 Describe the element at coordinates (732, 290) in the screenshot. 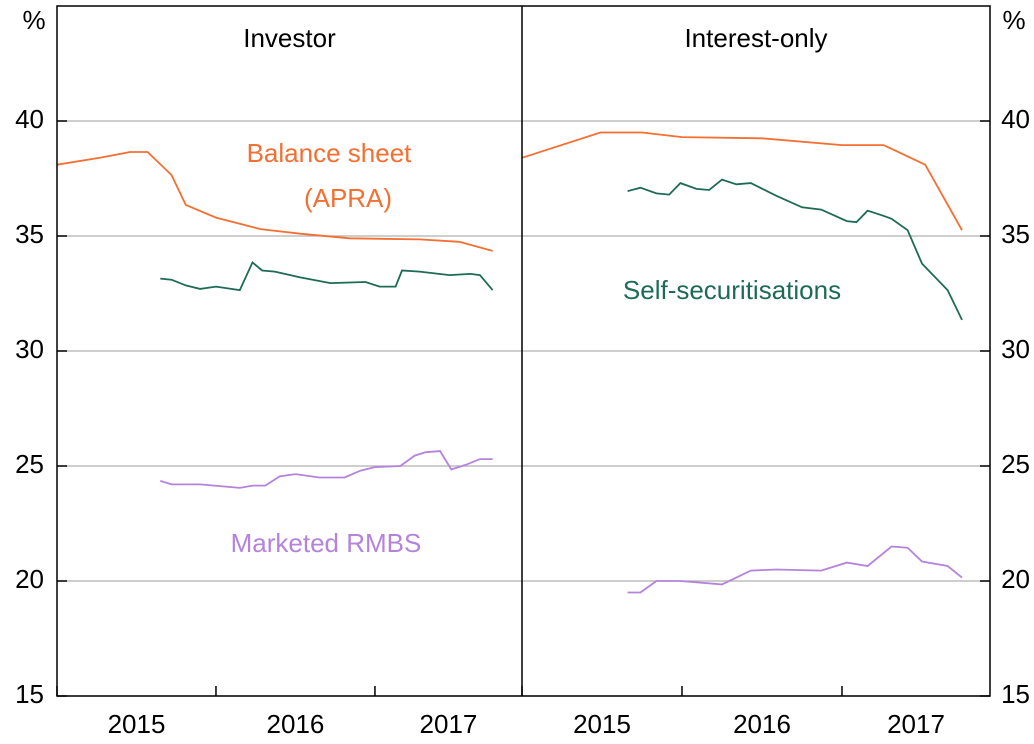

I see `series-annotation: Self-securitisations` at that location.